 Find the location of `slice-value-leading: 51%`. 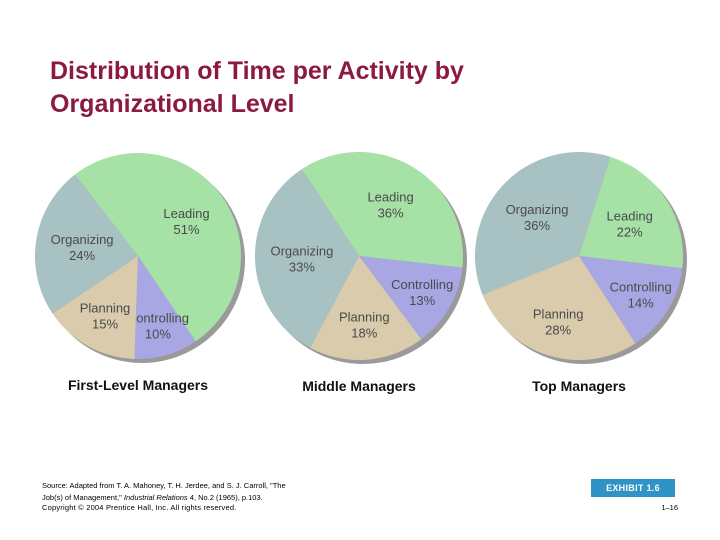

slice-value-leading: 51% is located at coordinates (186, 229).